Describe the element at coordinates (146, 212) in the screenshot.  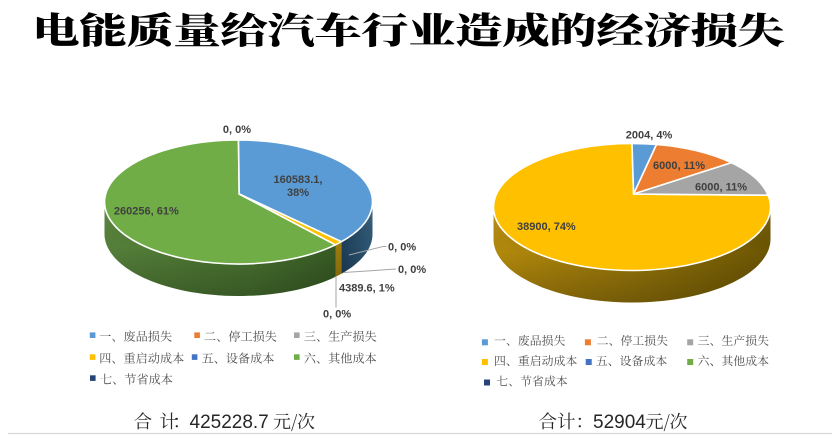
I see `svg-text: 260256, 61%` at that location.